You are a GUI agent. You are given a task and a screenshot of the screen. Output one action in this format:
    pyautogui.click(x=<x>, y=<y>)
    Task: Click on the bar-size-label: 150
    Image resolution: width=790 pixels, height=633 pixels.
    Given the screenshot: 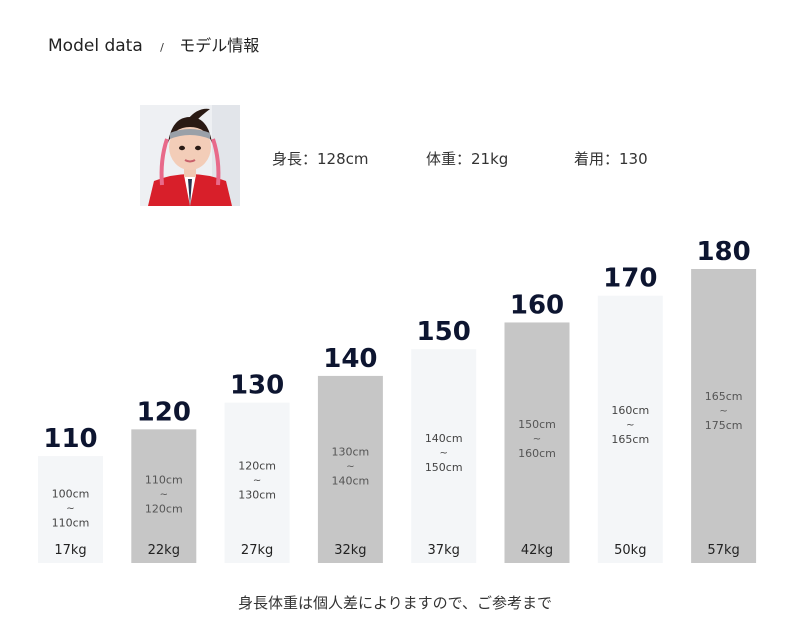 What is the action you would take?
    pyautogui.click(x=444, y=332)
    